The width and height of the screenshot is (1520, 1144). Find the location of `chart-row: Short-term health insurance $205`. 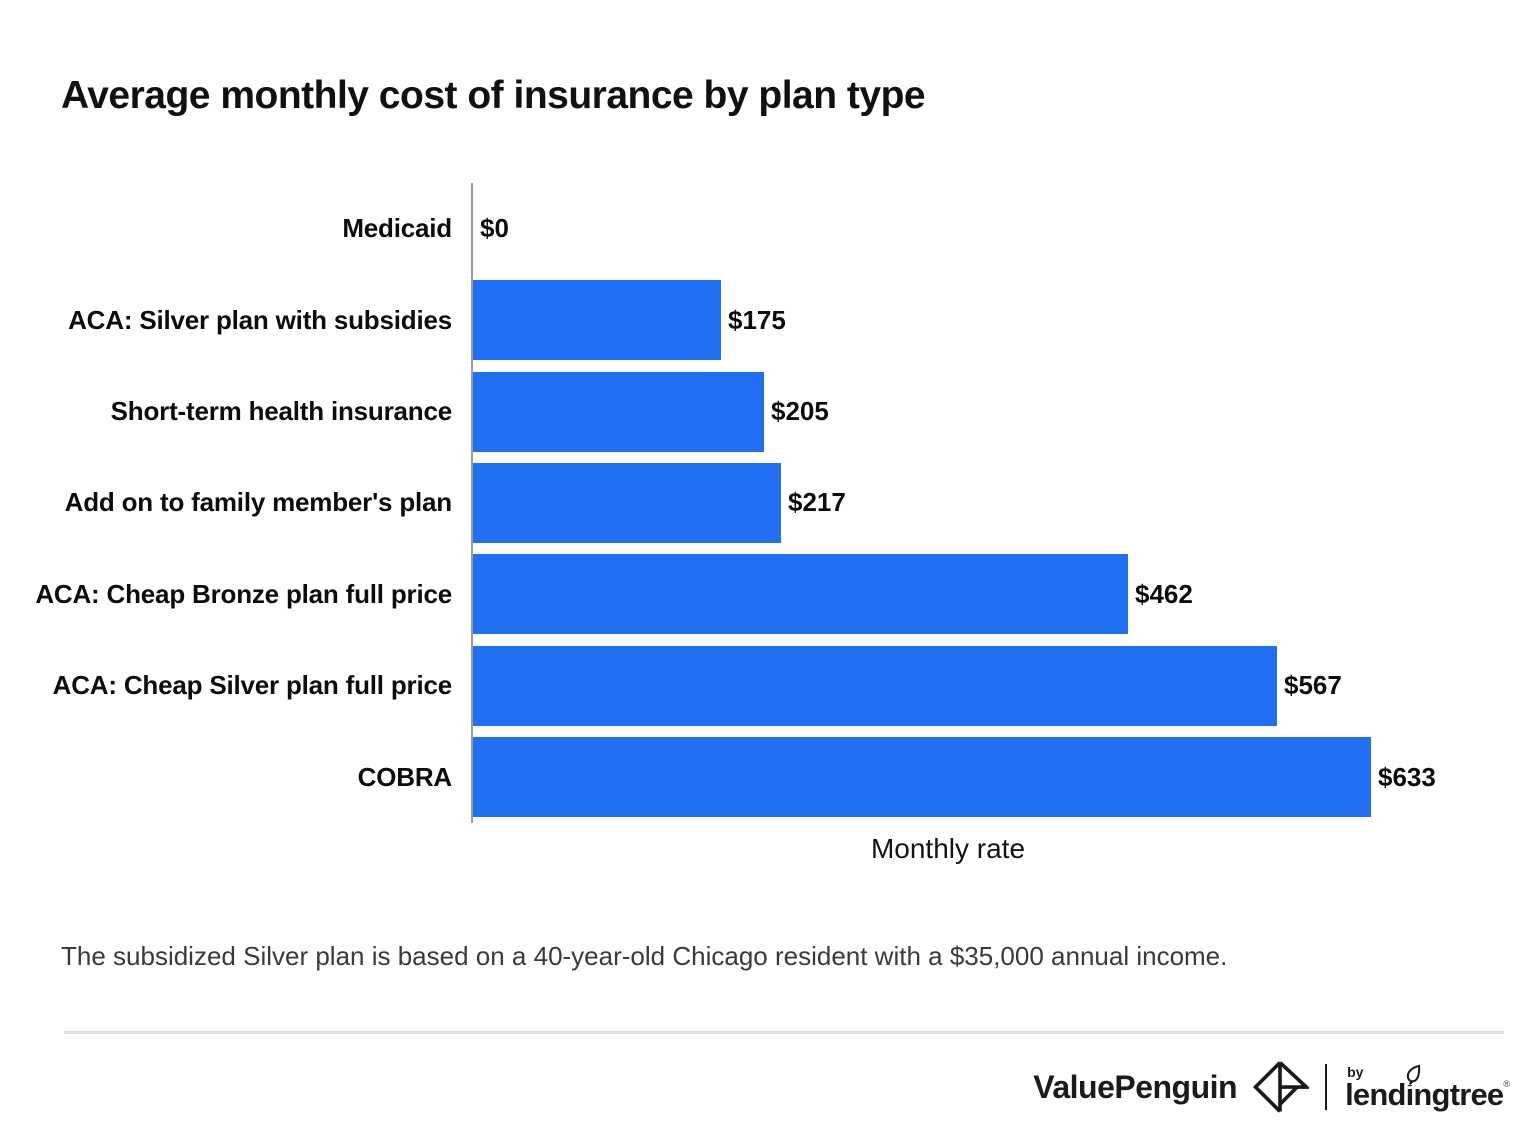

chart-row: Short-term health insurance $205 is located at coordinates (760, 411).